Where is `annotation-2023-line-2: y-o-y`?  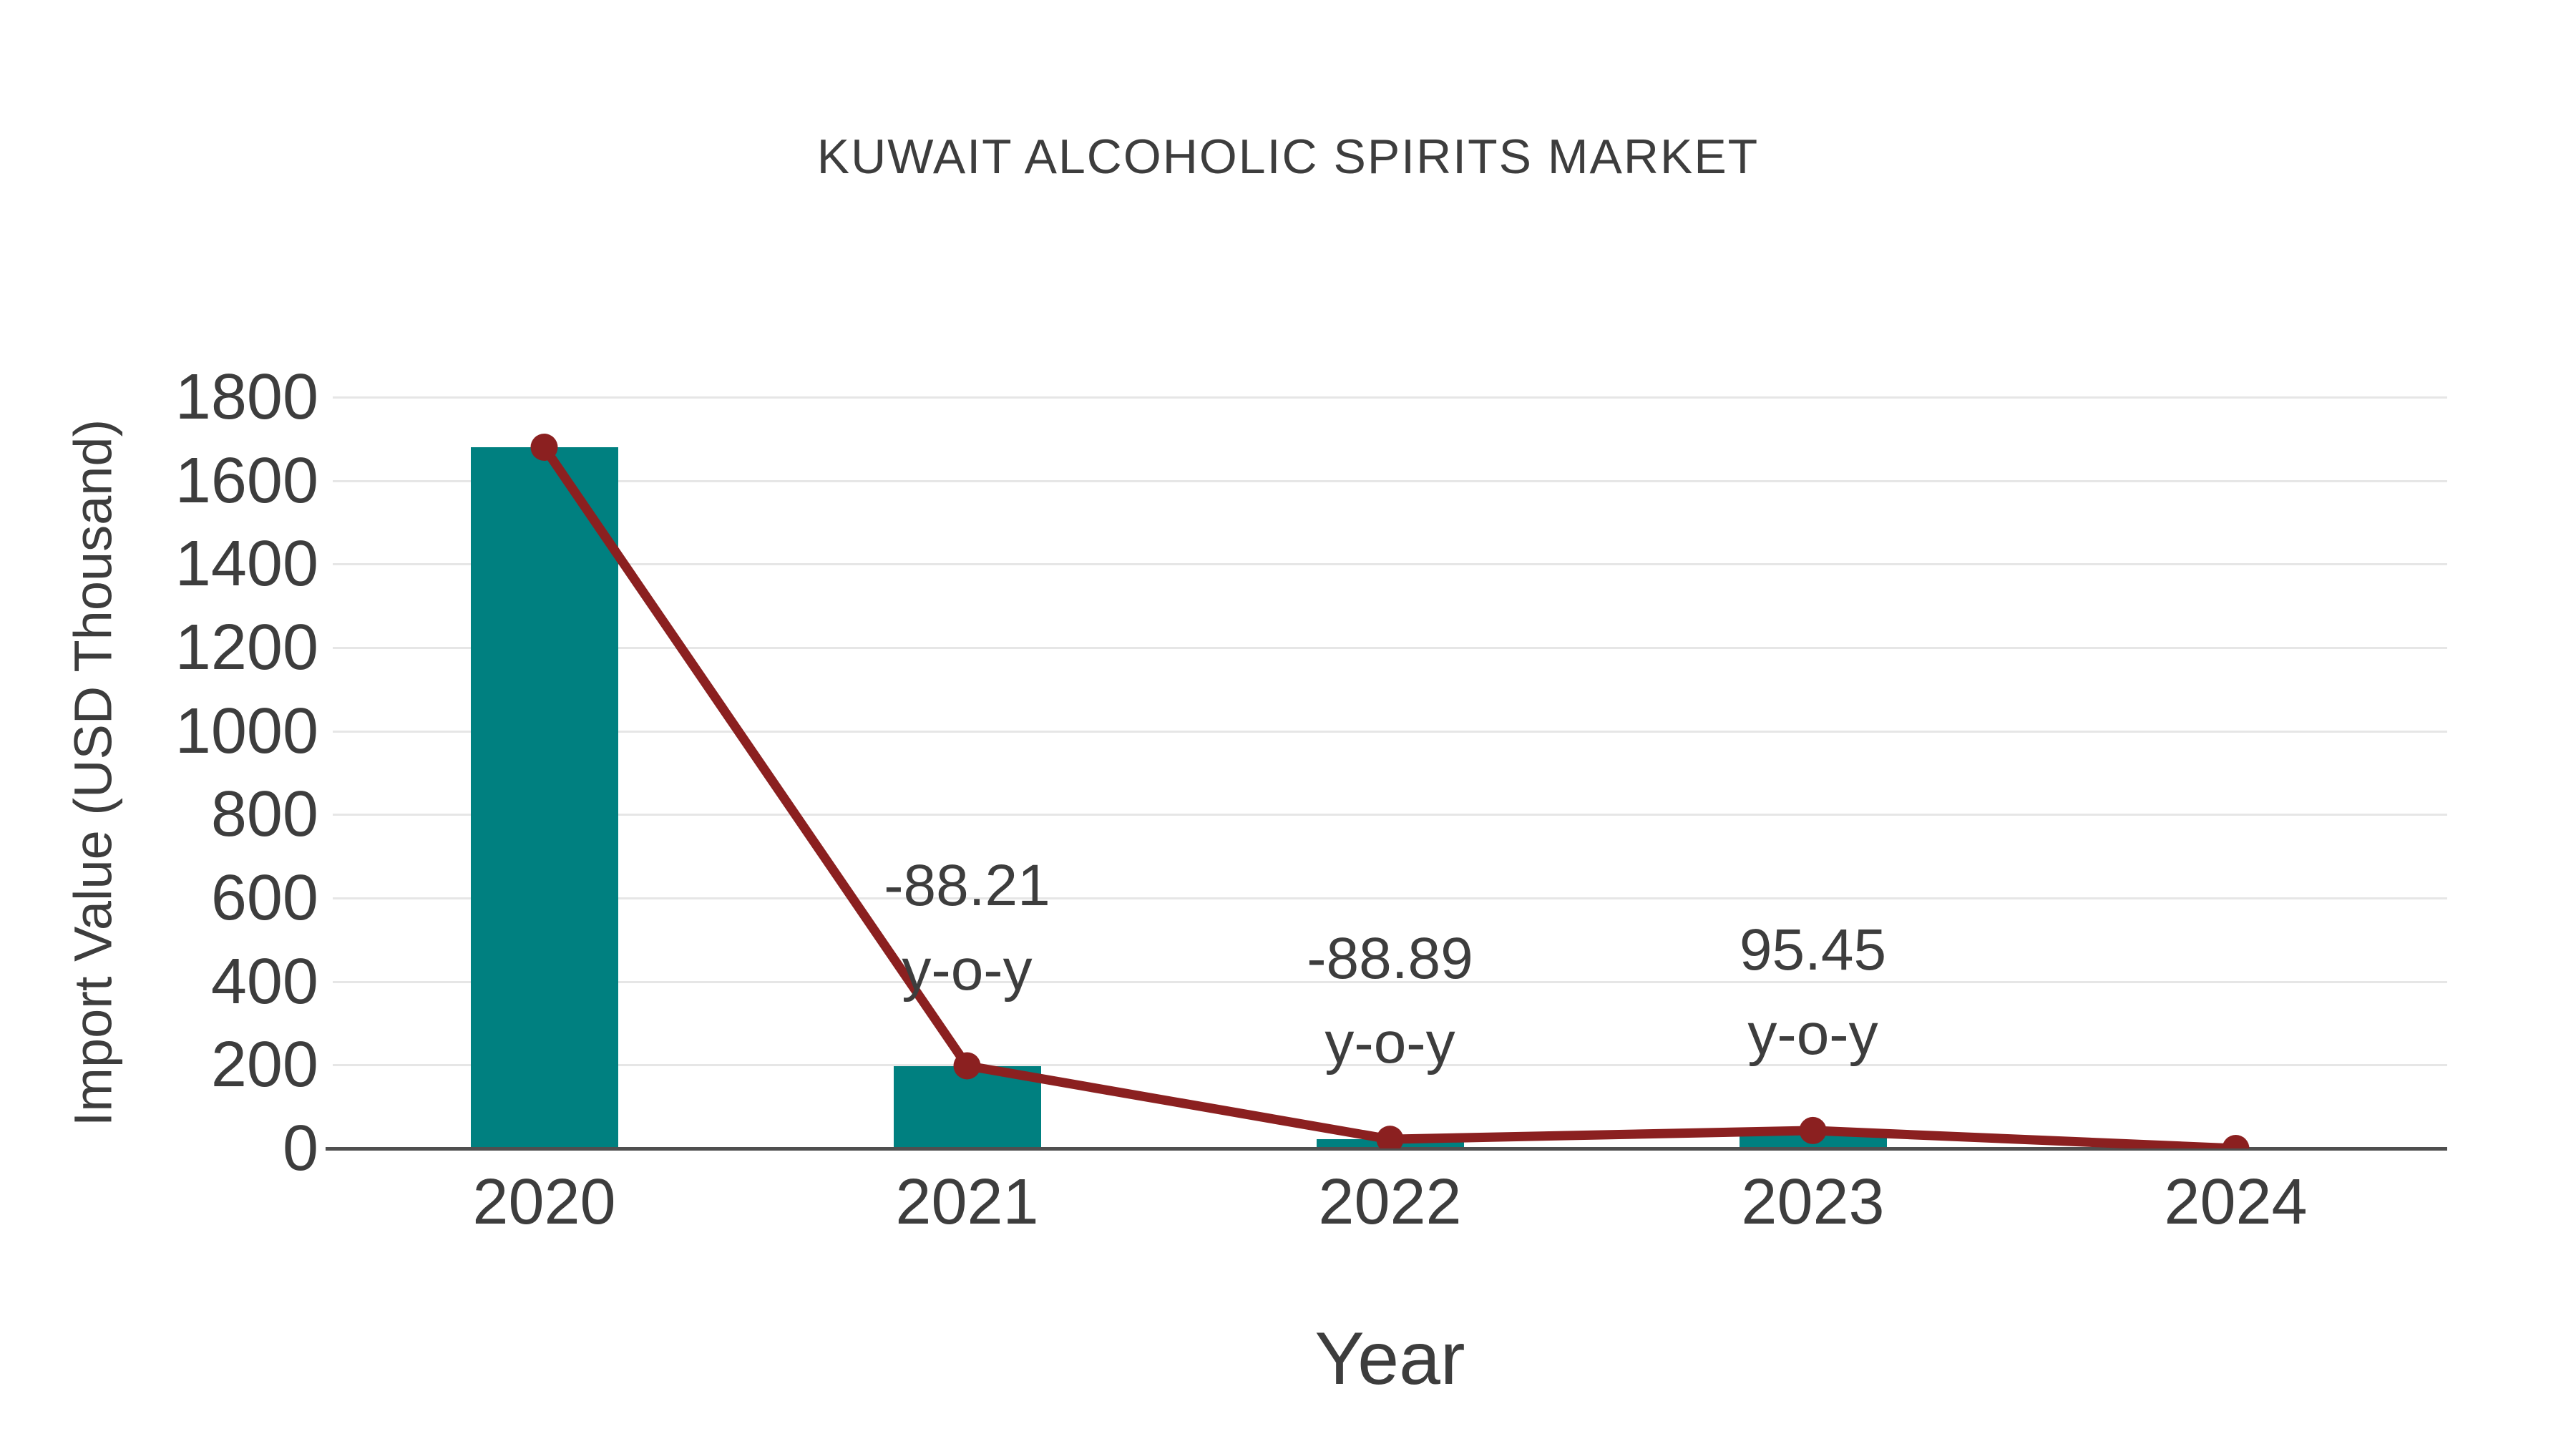
annotation-2023-line-2: y-o-y is located at coordinates (1813, 1034).